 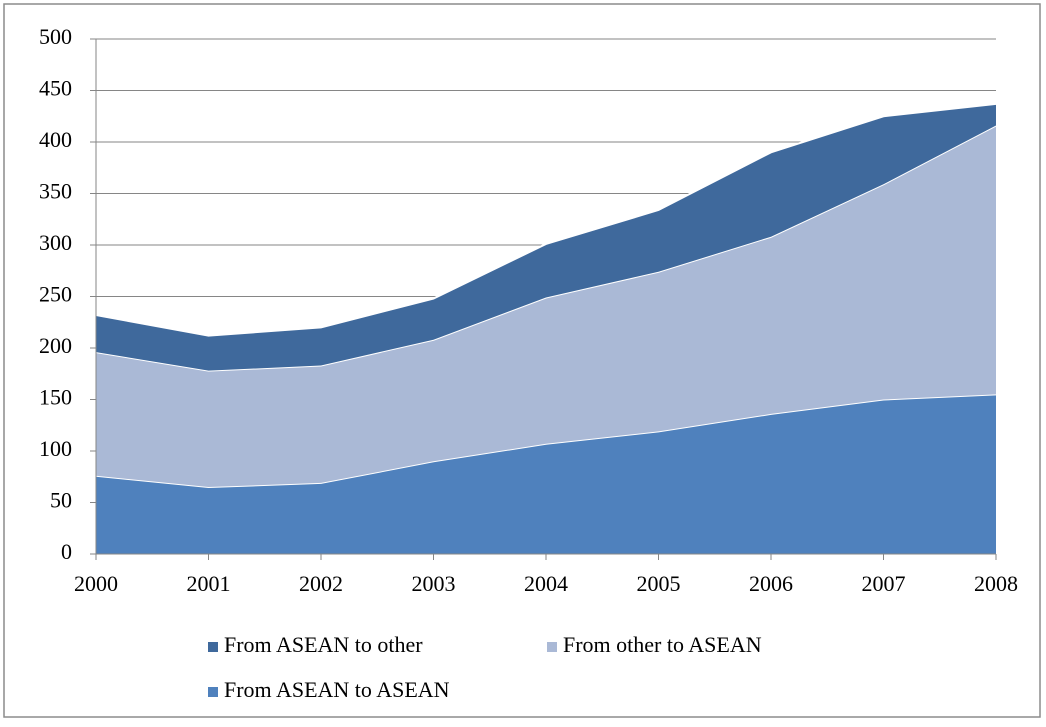 I want to click on x-tick-label: 2004, so click(x=546, y=583).